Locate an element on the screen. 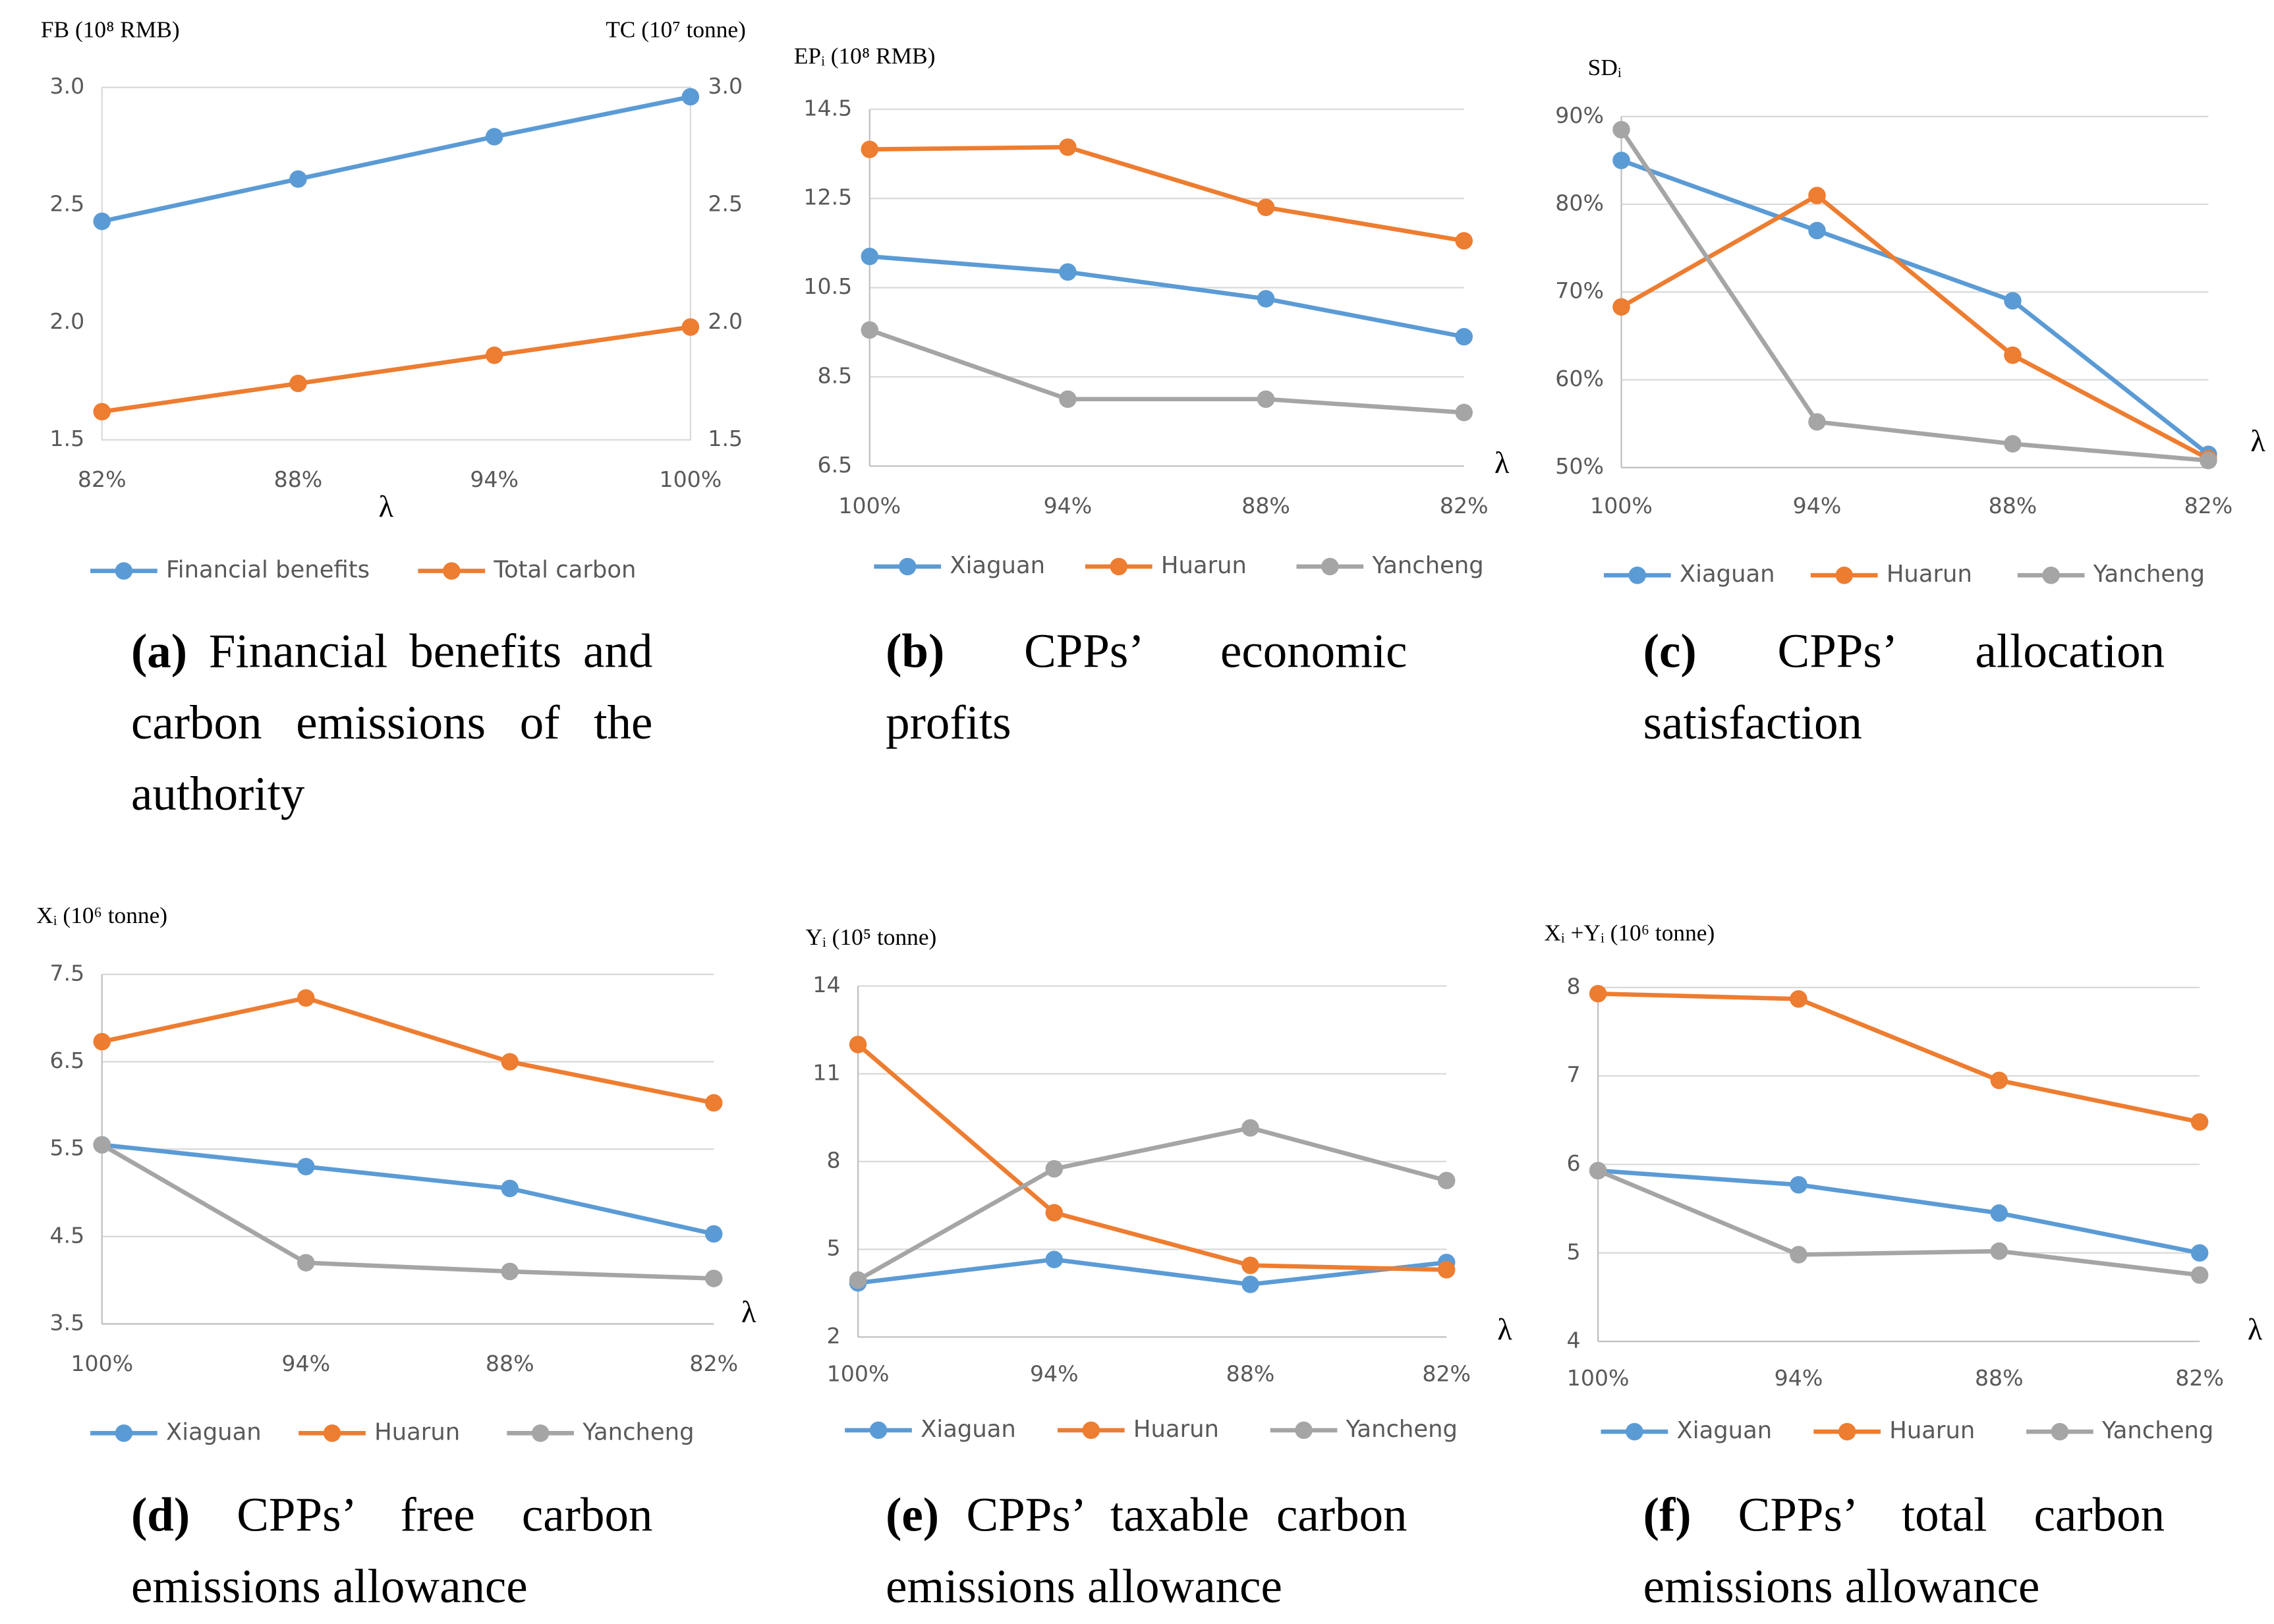 This screenshot has width=2274, height=1624. y-tick-label: 10.5 is located at coordinates (827, 286).